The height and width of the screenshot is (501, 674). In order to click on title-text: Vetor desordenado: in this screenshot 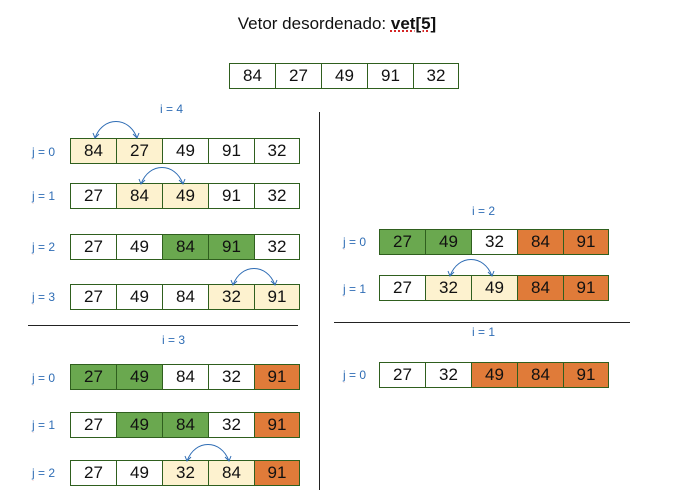, I will do `click(314, 23)`.